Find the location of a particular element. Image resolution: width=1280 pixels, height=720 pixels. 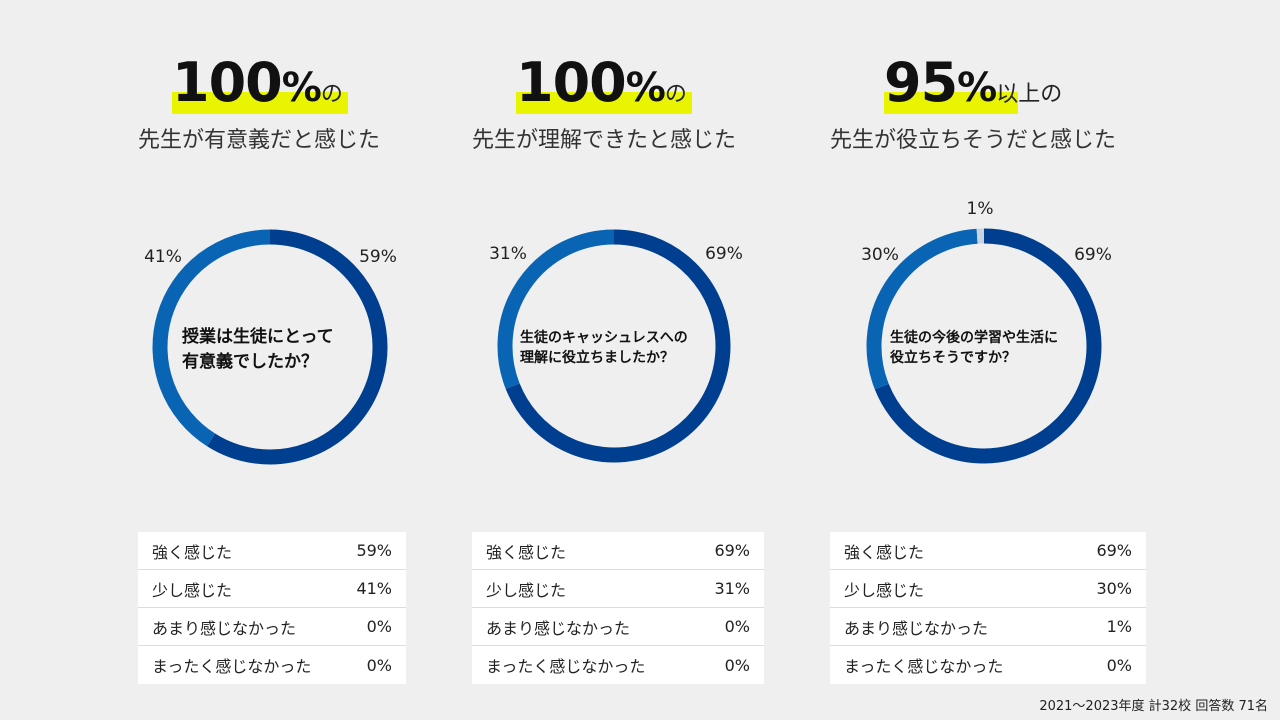

row-value: 30% is located at coordinates (1114, 588).